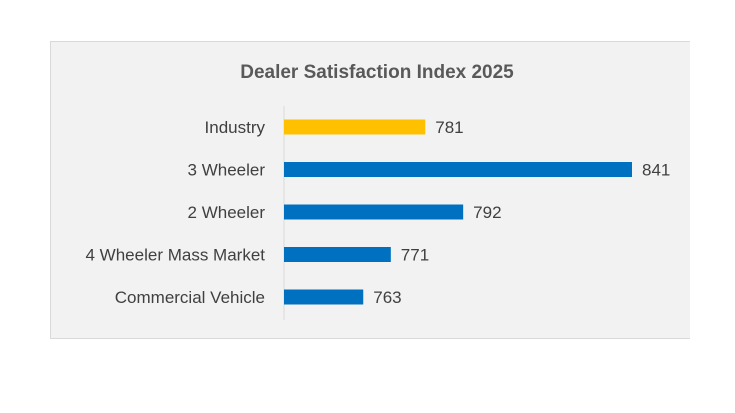 Image resolution: width=735 pixels, height=413 pixels. Describe the element at coordinates (374, 212) in the screenshot. I see `bar-2-wheeler` at that location.